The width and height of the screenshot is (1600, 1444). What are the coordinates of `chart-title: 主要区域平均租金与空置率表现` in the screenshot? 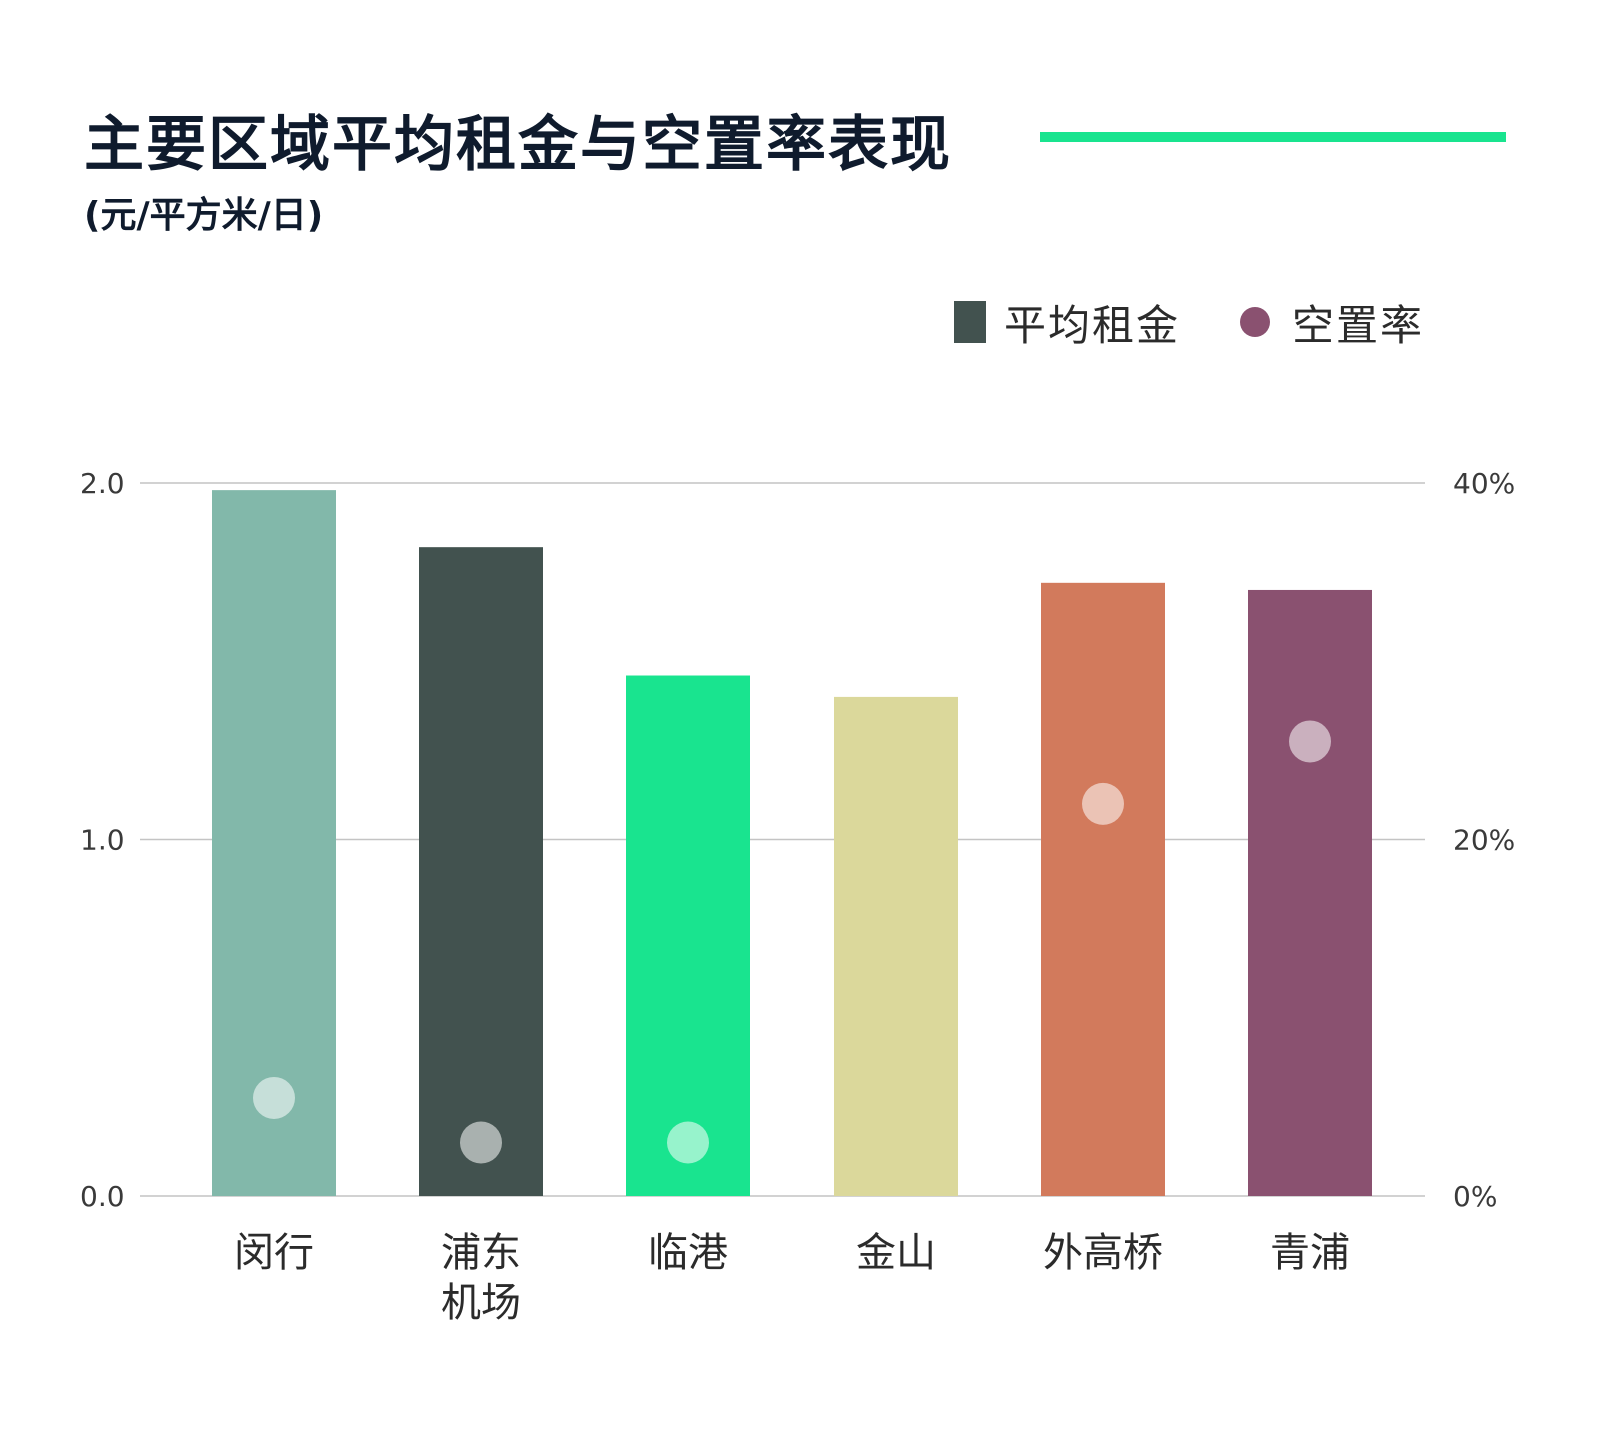 It's located at (518, 145).